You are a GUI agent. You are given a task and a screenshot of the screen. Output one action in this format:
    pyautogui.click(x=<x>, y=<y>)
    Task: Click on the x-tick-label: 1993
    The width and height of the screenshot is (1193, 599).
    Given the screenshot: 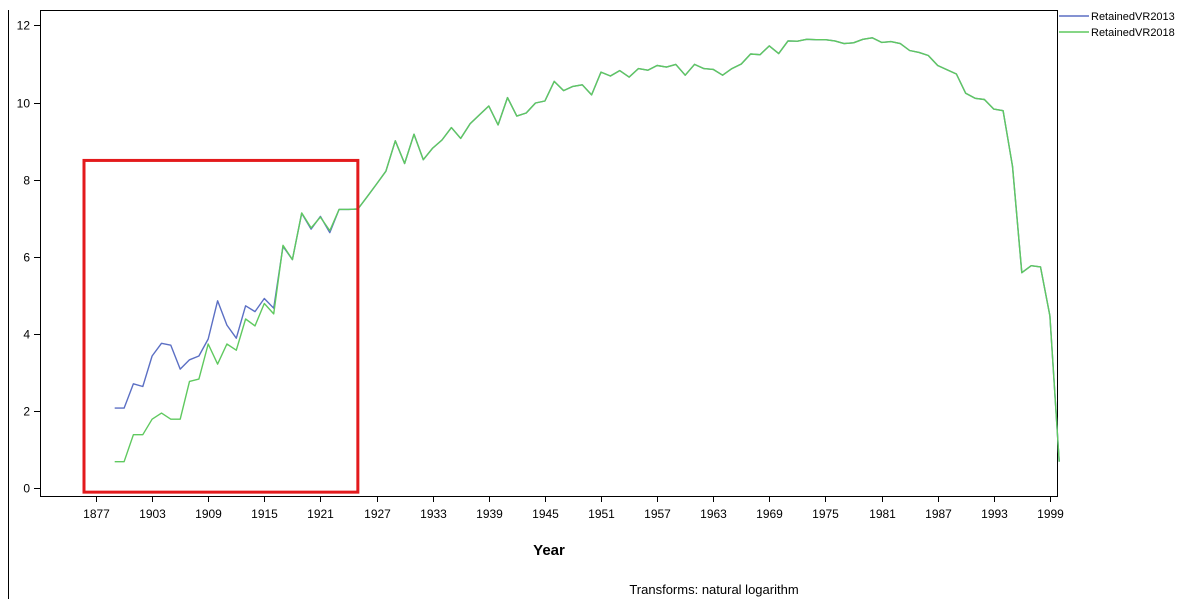 What is the action you would take?
    pyautogui.click(x=994, y=514)
    